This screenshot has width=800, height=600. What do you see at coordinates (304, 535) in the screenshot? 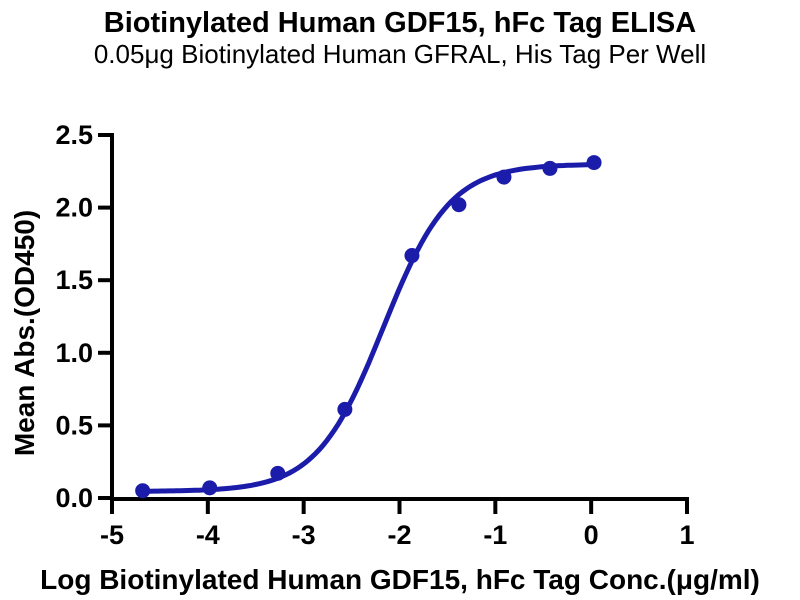
I see `x-tick-label: -3` at bounding box center [304, 535].